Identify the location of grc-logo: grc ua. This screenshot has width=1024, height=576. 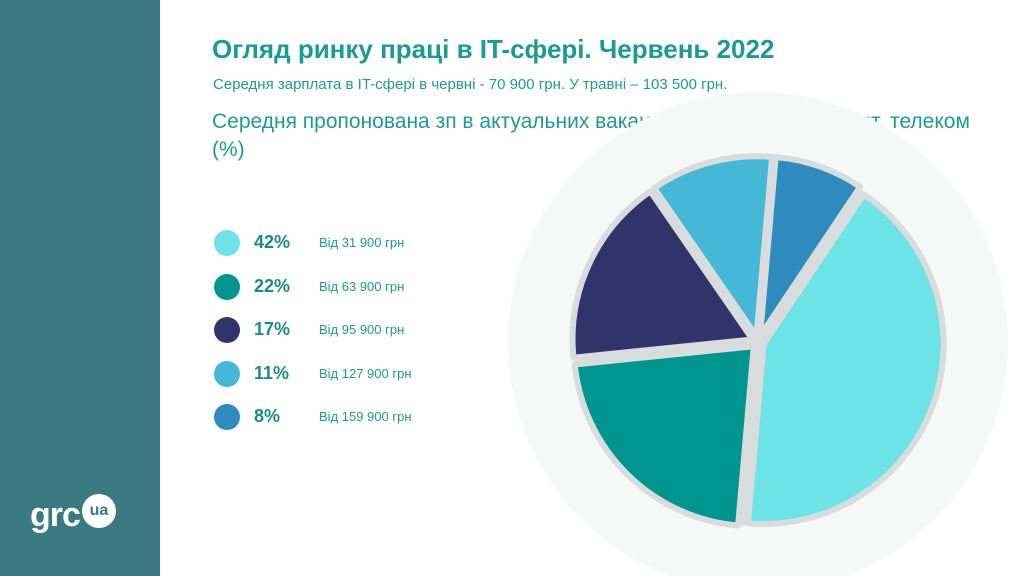
(73, 514).